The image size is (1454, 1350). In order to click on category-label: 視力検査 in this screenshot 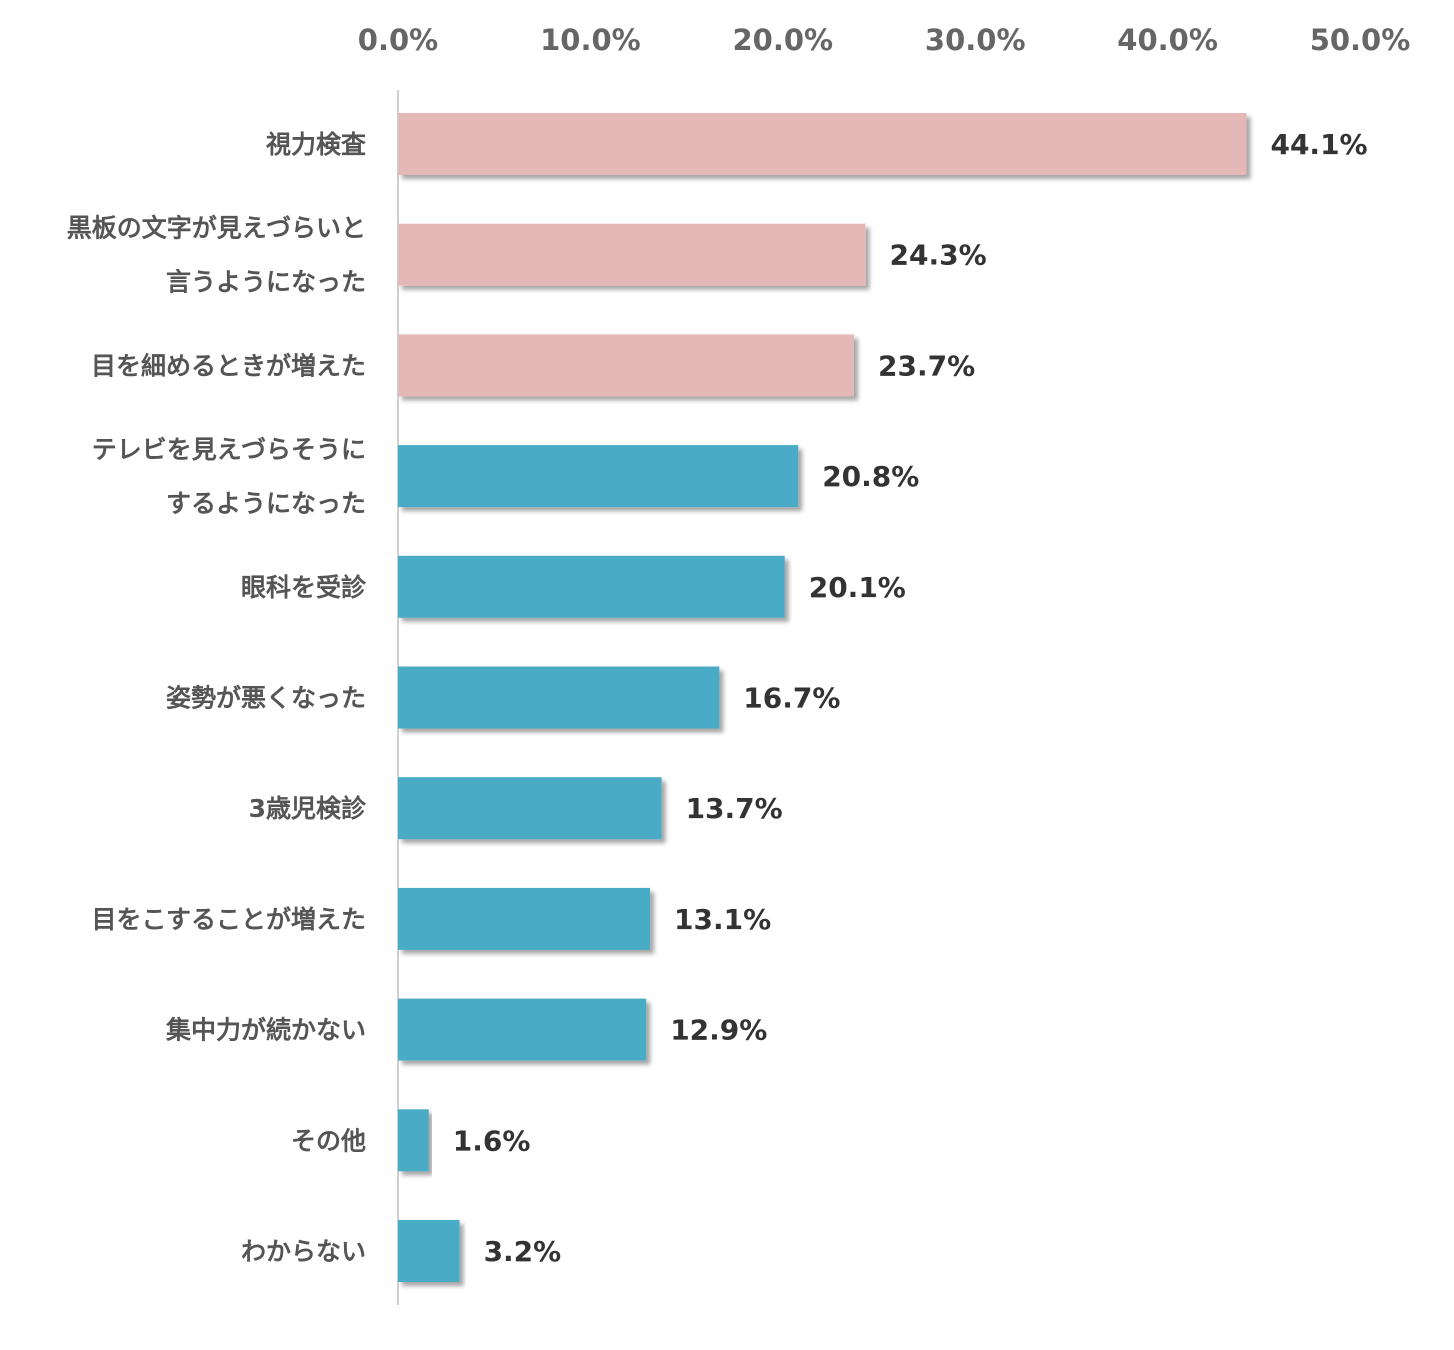, I will do `click(316, 144)`.